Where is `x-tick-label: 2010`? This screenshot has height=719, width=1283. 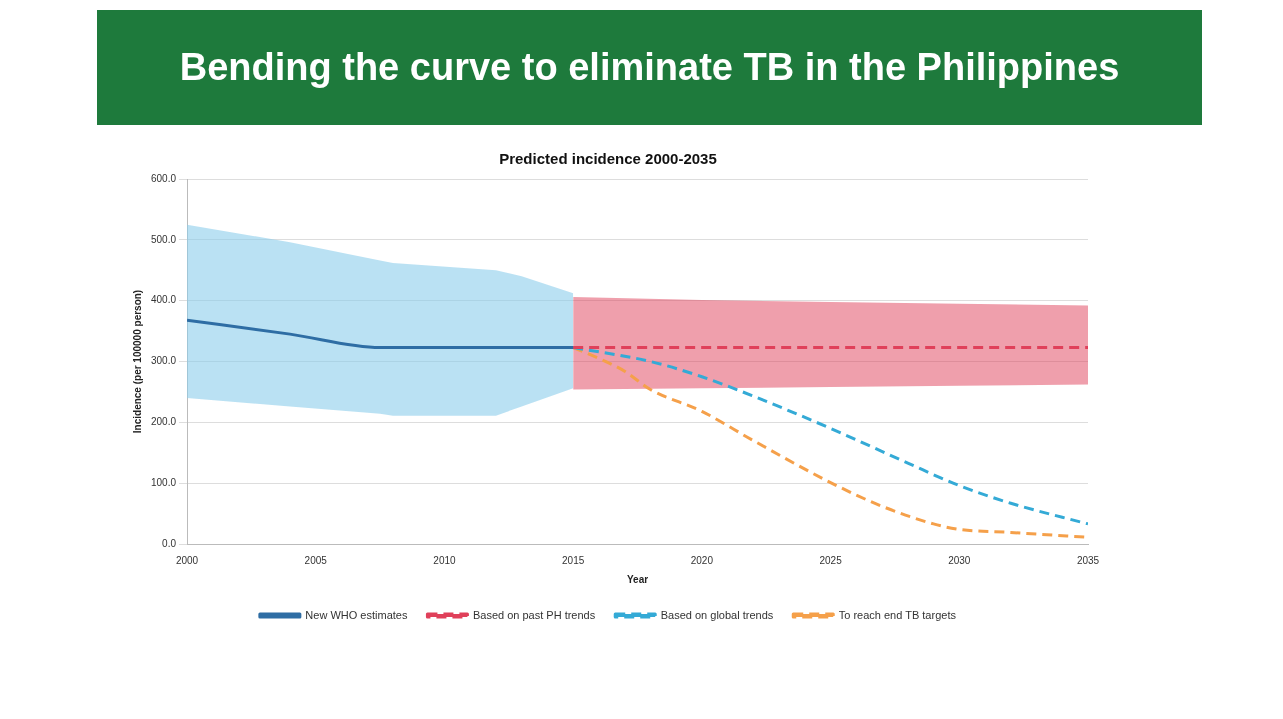
x-tick-label: 2010 is located at coordinates (445, 560).